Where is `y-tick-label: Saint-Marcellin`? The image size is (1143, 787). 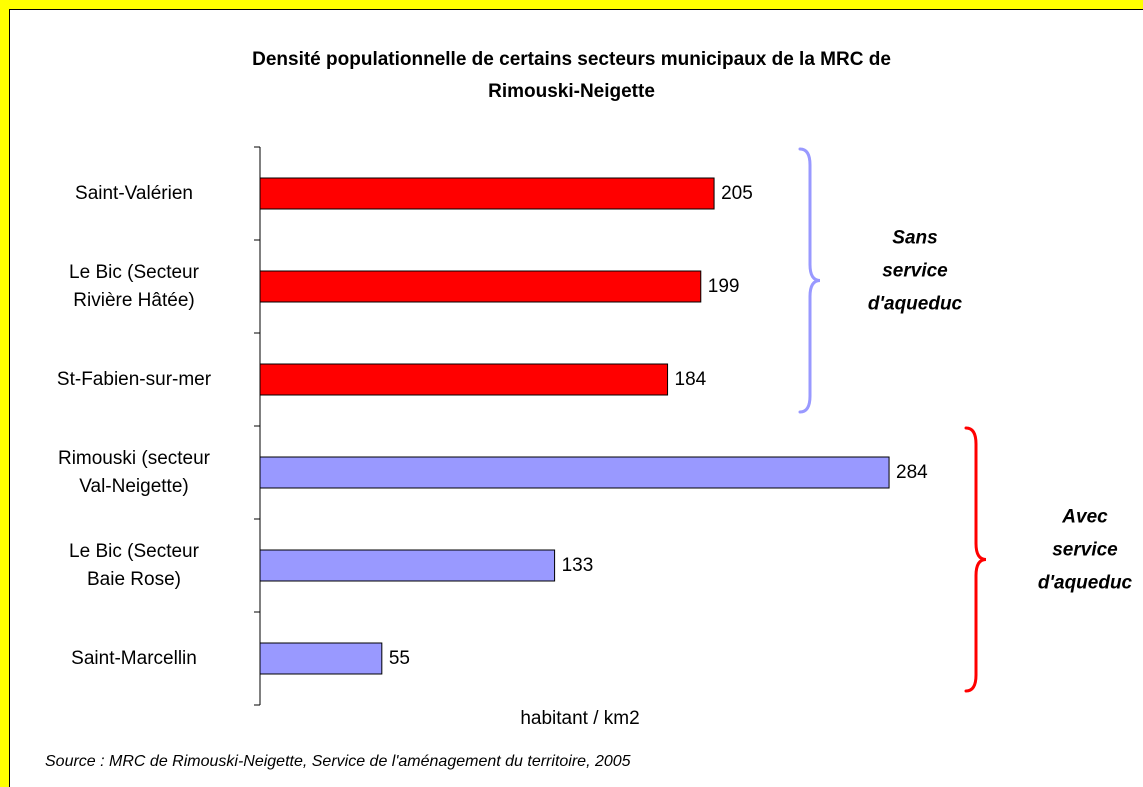 y-tick-label: Saint-Marcellin is located at coordinates (134, 658).